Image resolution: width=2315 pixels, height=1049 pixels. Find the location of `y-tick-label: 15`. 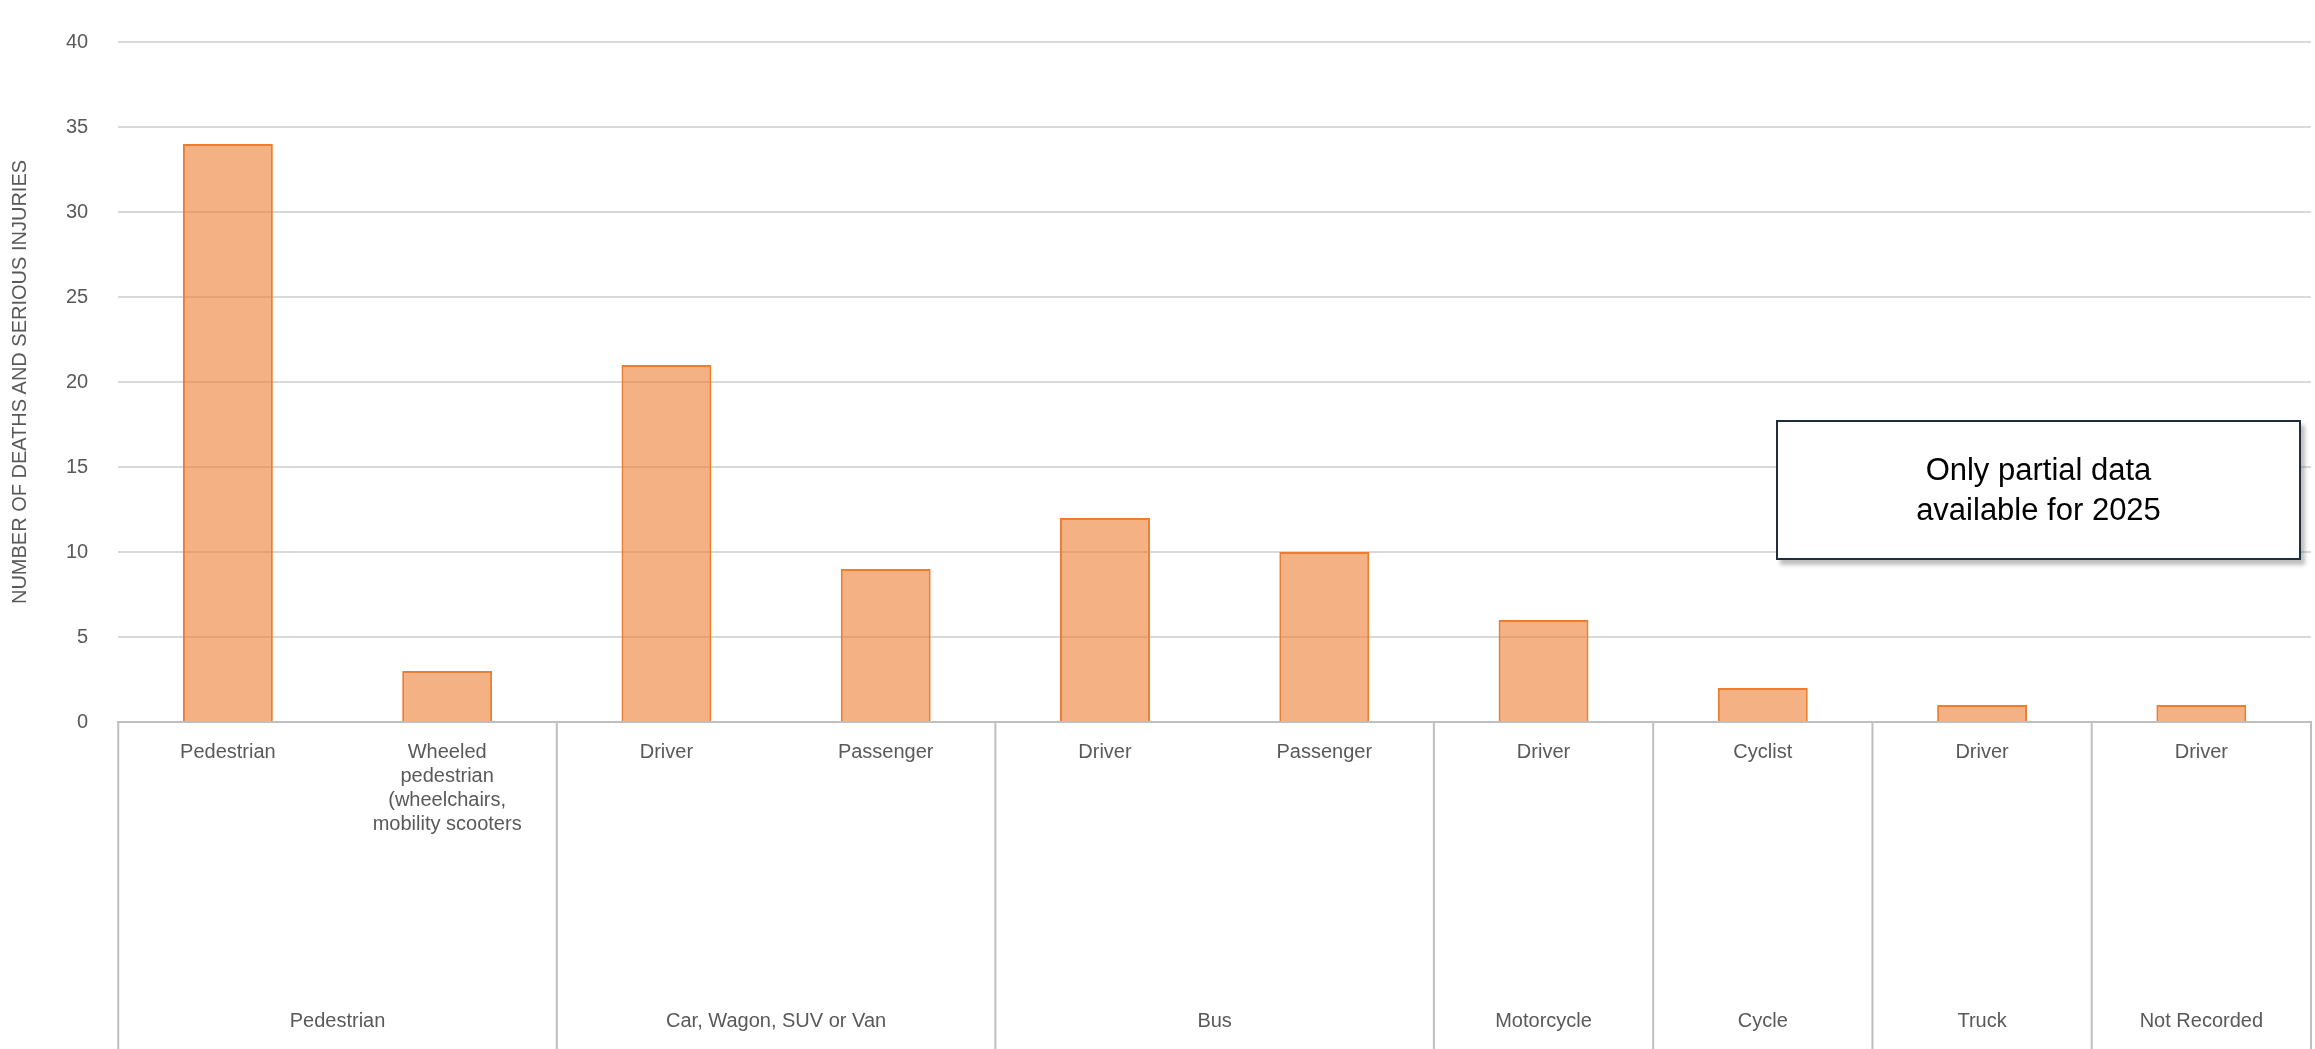

y-tick-label: 15 is located at coordinates (77, 465).